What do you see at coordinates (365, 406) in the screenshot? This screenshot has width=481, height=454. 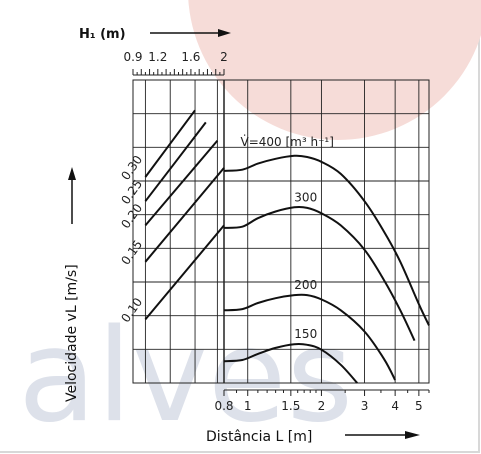 I see `bottom-tick-label: 3` at bounding box center [365, 406].